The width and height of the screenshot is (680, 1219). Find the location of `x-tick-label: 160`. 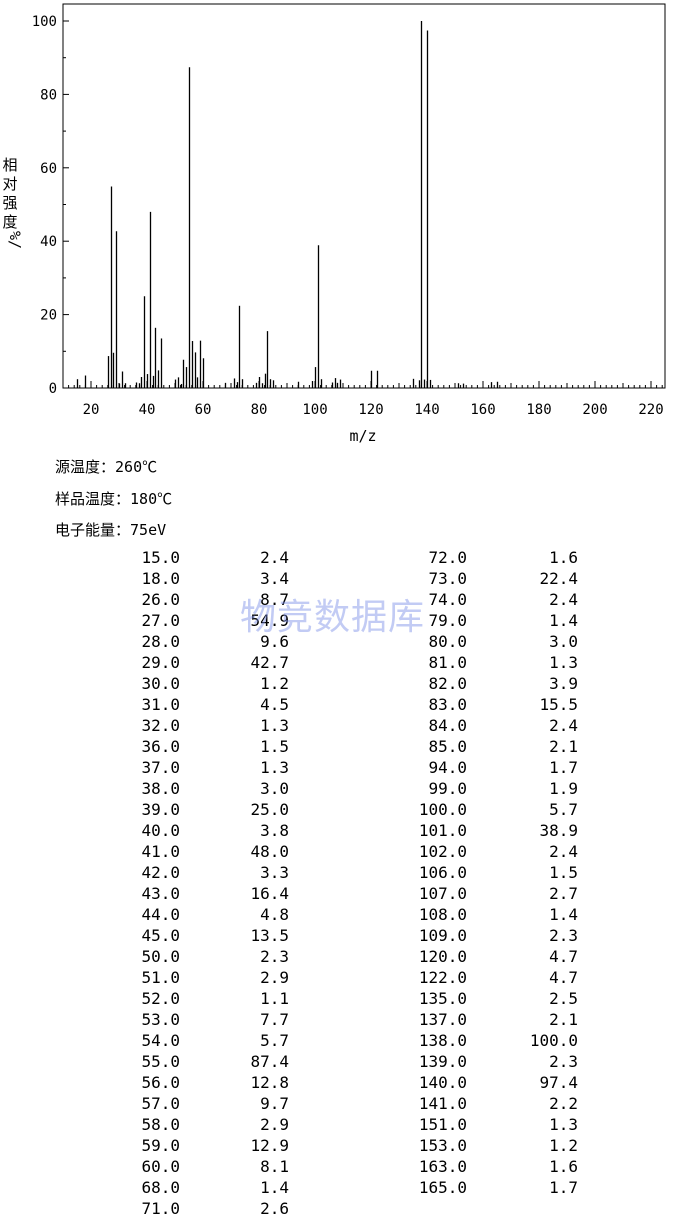

x-tick-label: 160 is located at coordinates (482, 410).